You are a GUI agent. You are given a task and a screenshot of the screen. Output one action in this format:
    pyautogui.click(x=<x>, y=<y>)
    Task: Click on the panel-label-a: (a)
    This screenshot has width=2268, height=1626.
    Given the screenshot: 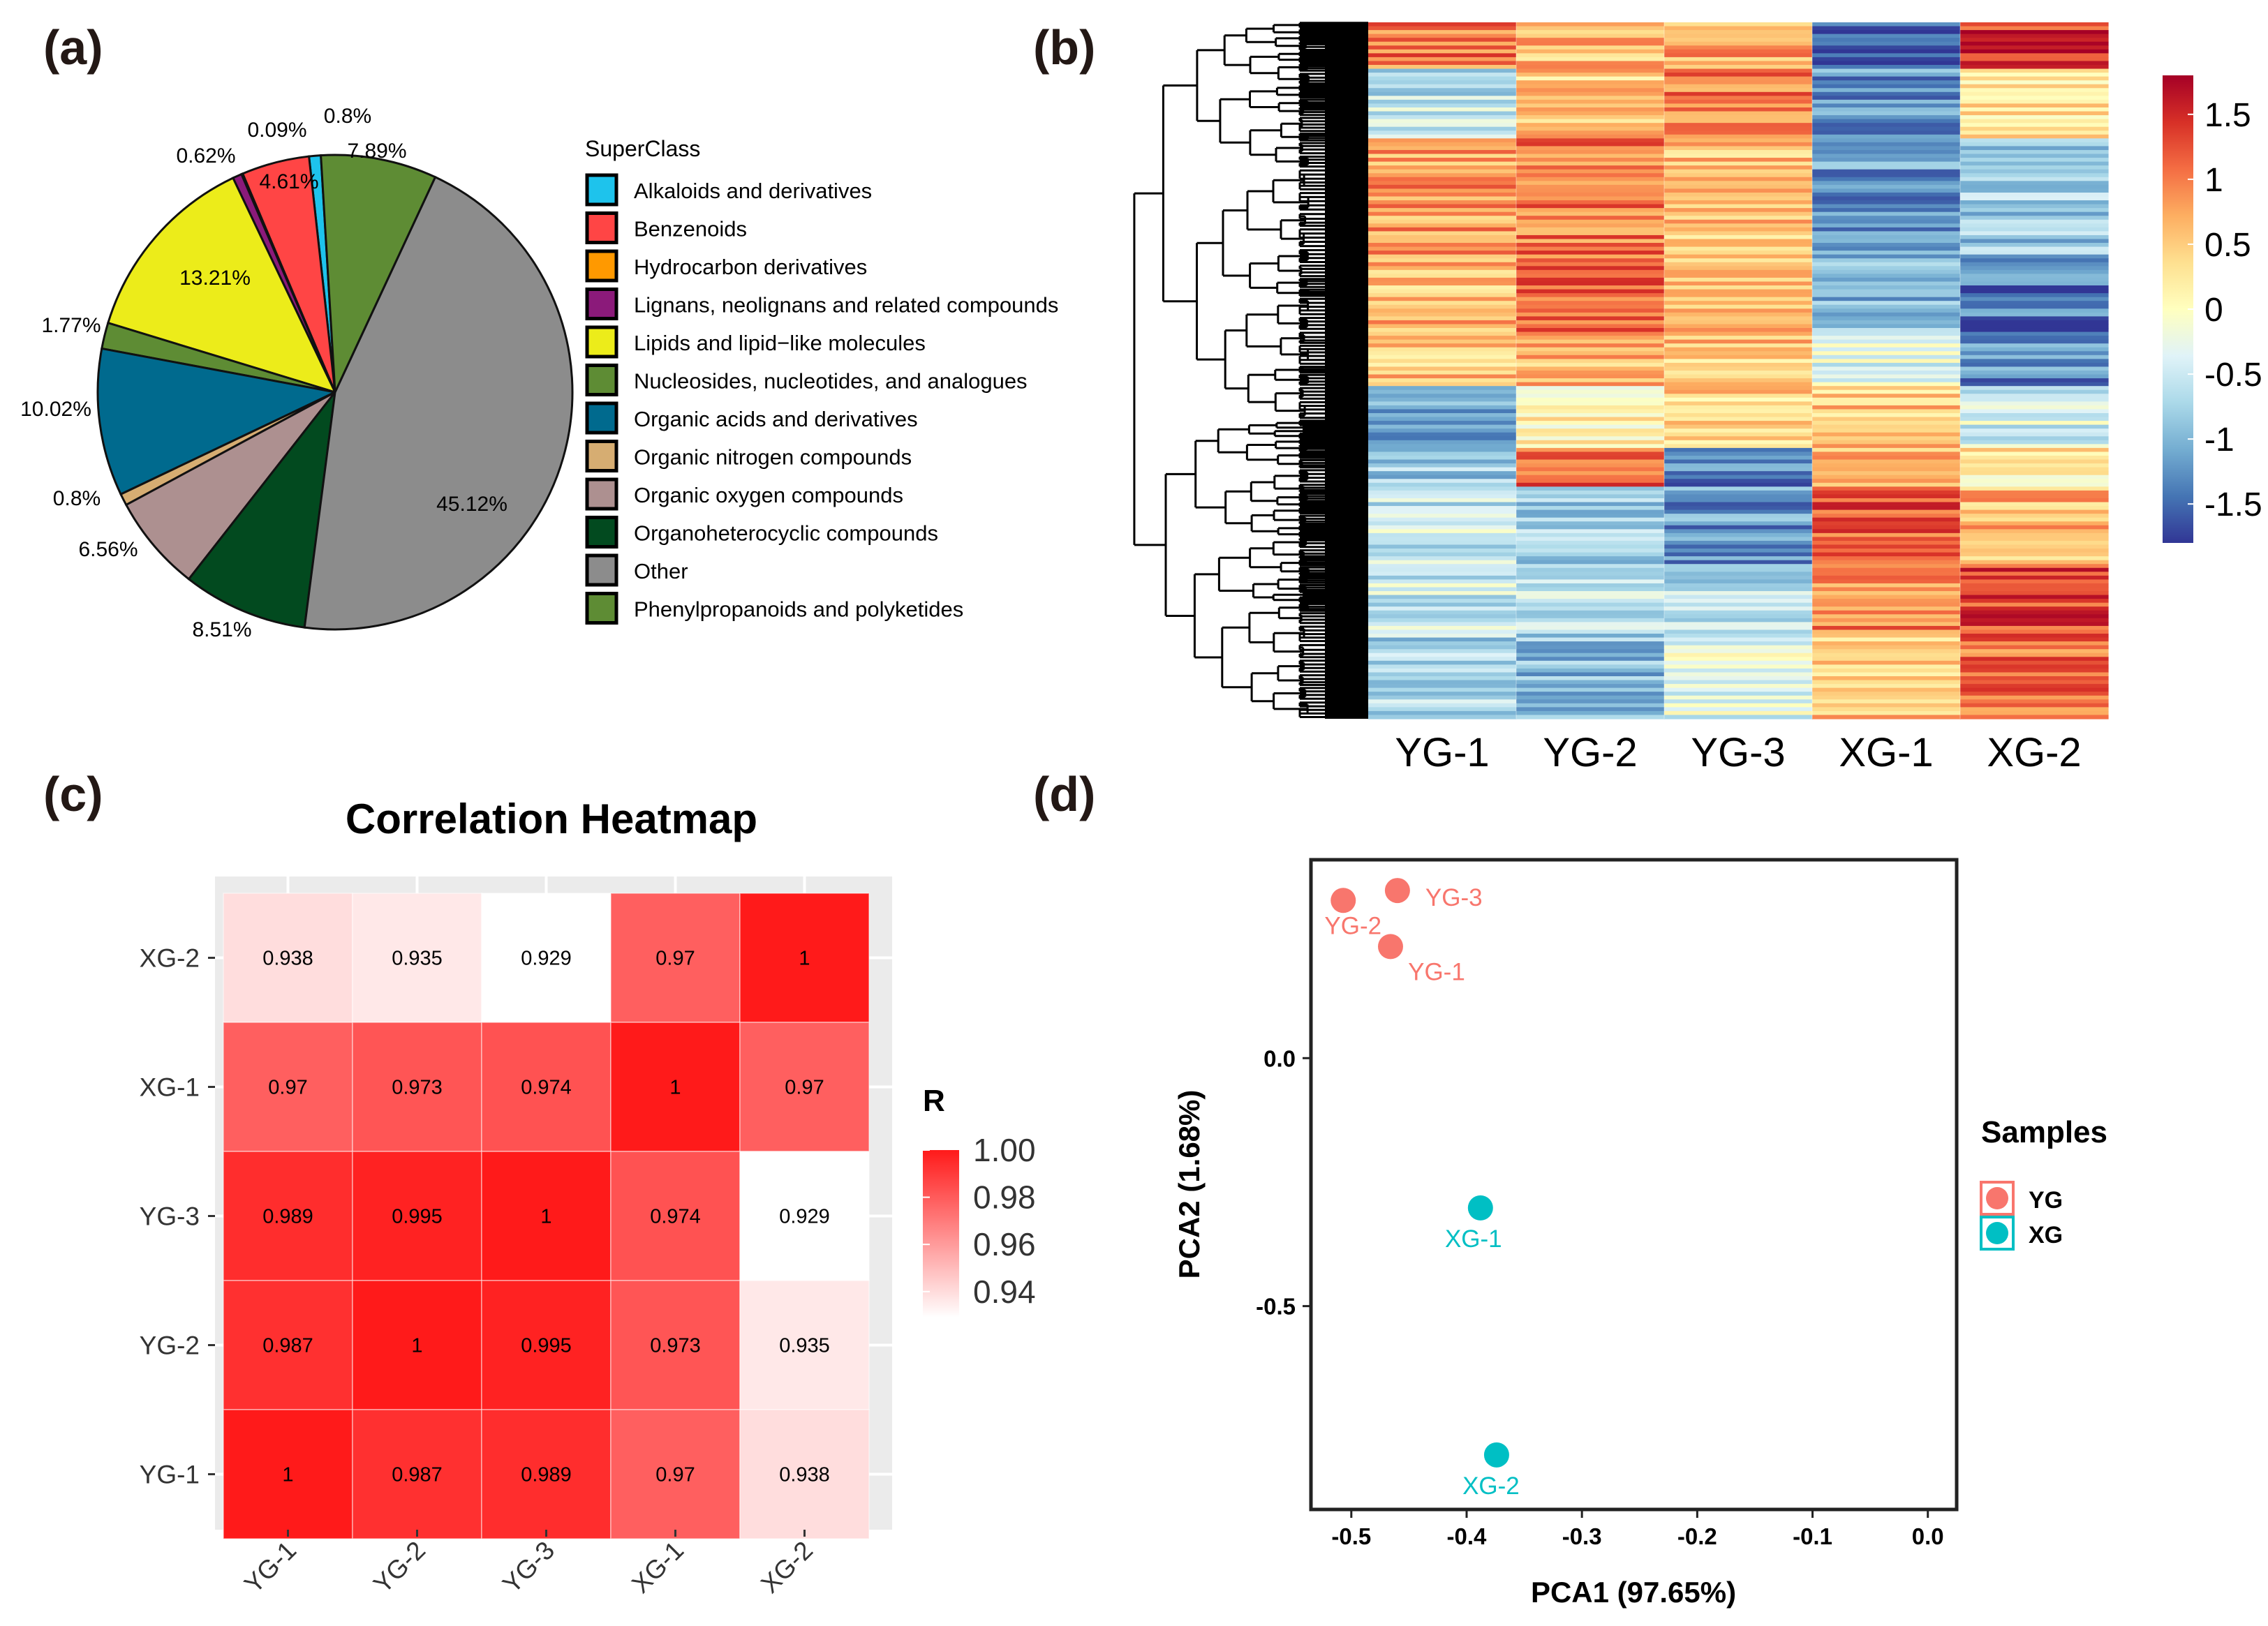 What is the action you would take?
    pyautogui.click(x=73, y=47)
    